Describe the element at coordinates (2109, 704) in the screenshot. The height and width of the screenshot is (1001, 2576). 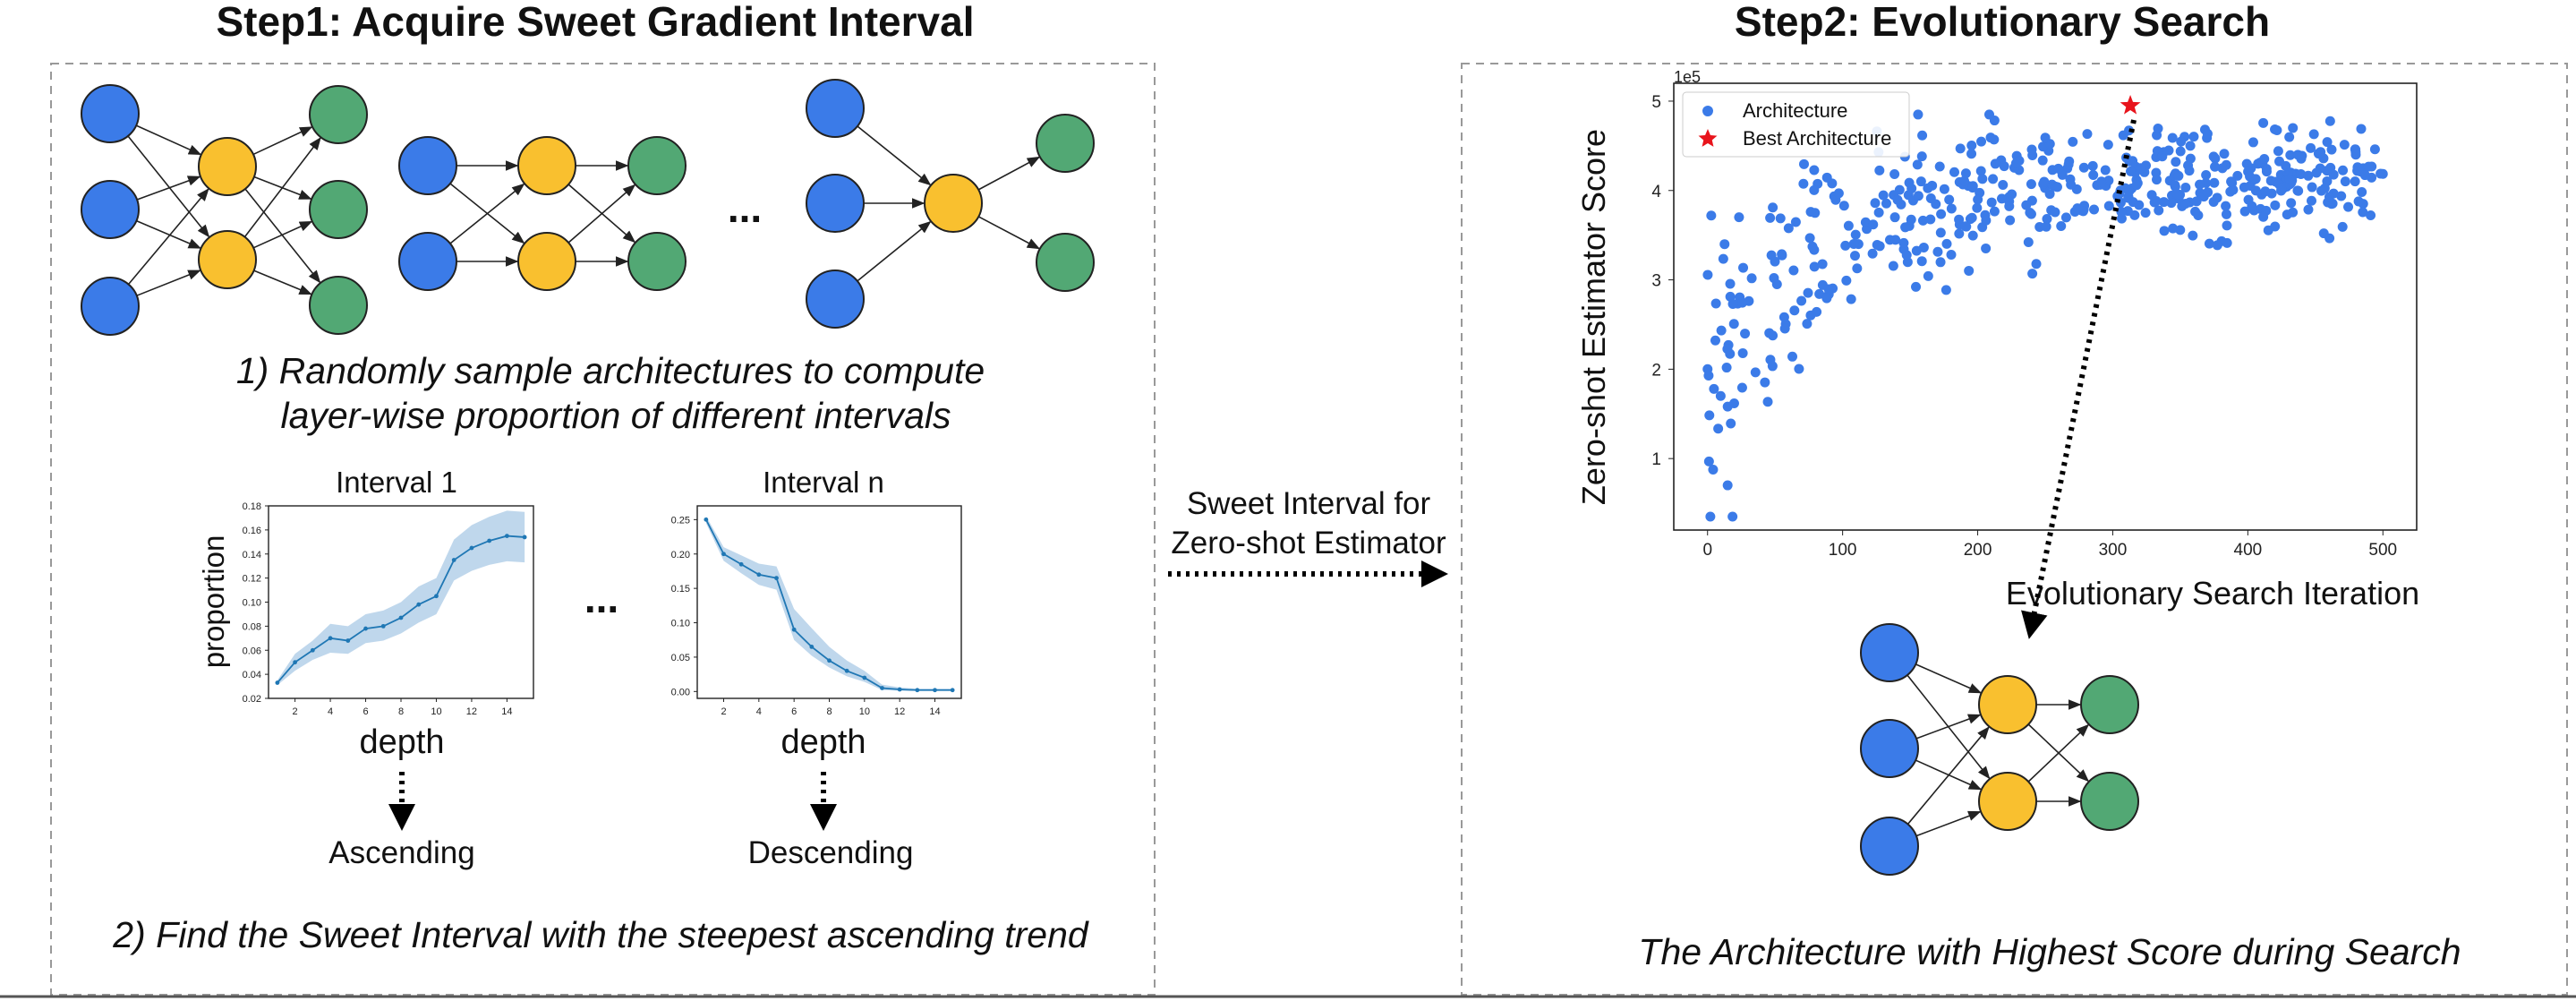
I see `output-node` at that location.